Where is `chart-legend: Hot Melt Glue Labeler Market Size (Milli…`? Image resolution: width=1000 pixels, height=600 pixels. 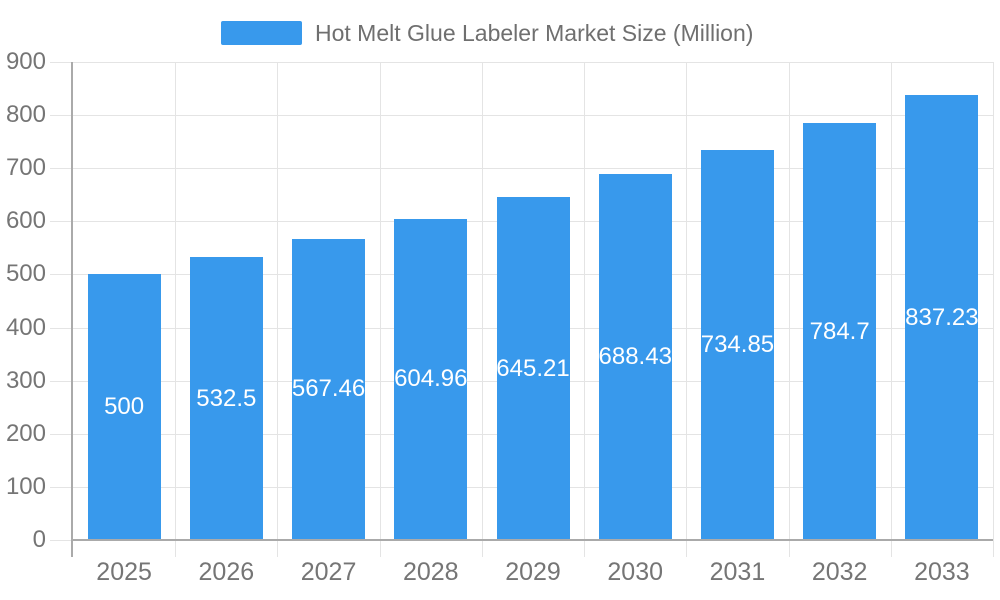 chart-legend: Hot Melt Glue Labeler Market Size (Milli… is located at coordinates (487, 33).